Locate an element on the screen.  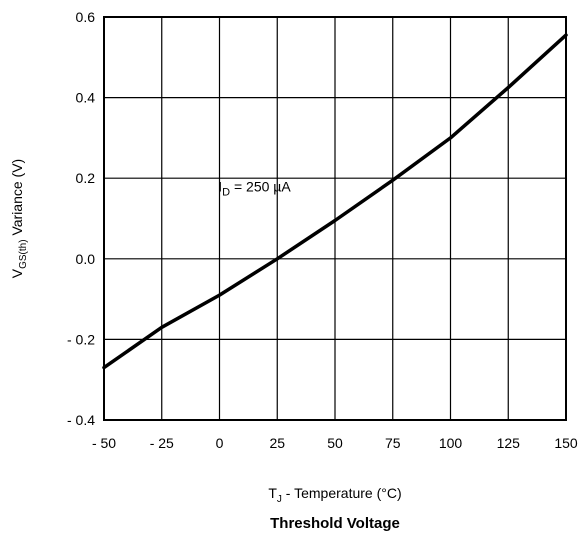
x-tick-label: - 50 is located at coordinates (104, 443).